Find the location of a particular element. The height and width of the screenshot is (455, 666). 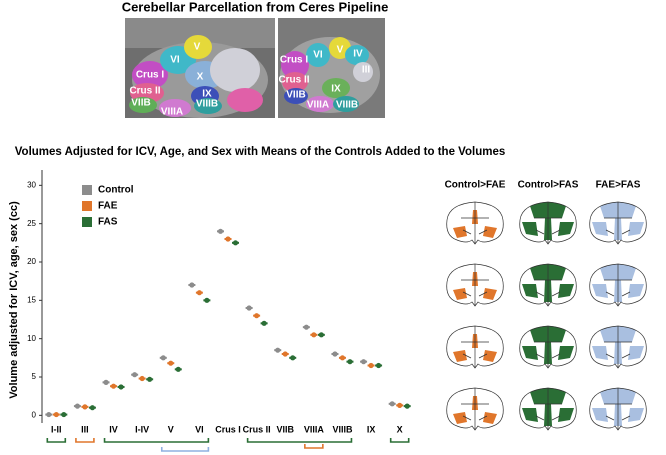

legend-label: FAE is located at coordinates (108, 206).